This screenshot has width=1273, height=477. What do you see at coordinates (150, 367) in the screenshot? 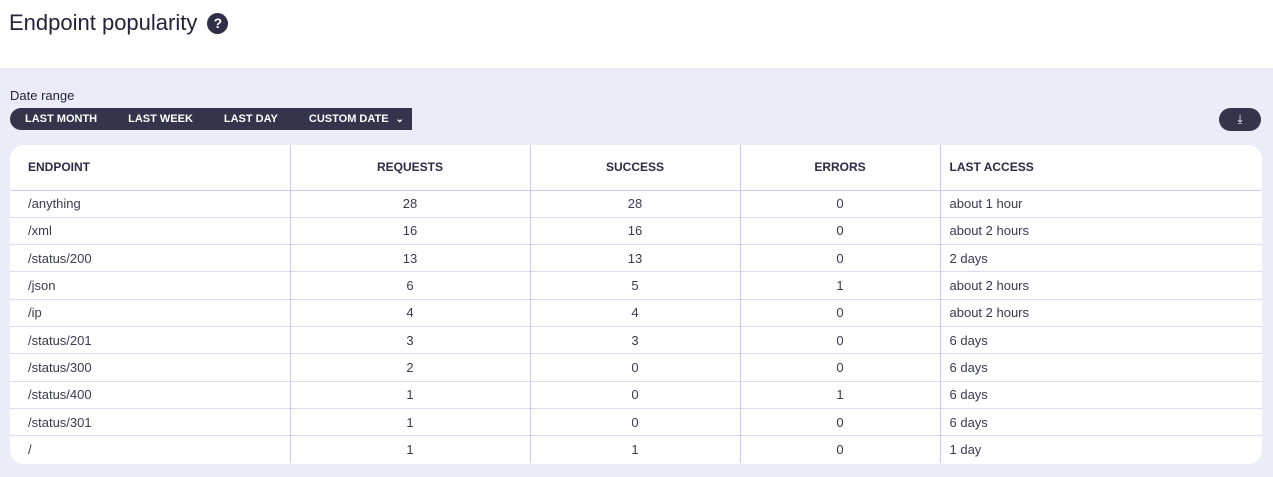
I see `table-cell: /status/300` at bounding box center [150, 367].